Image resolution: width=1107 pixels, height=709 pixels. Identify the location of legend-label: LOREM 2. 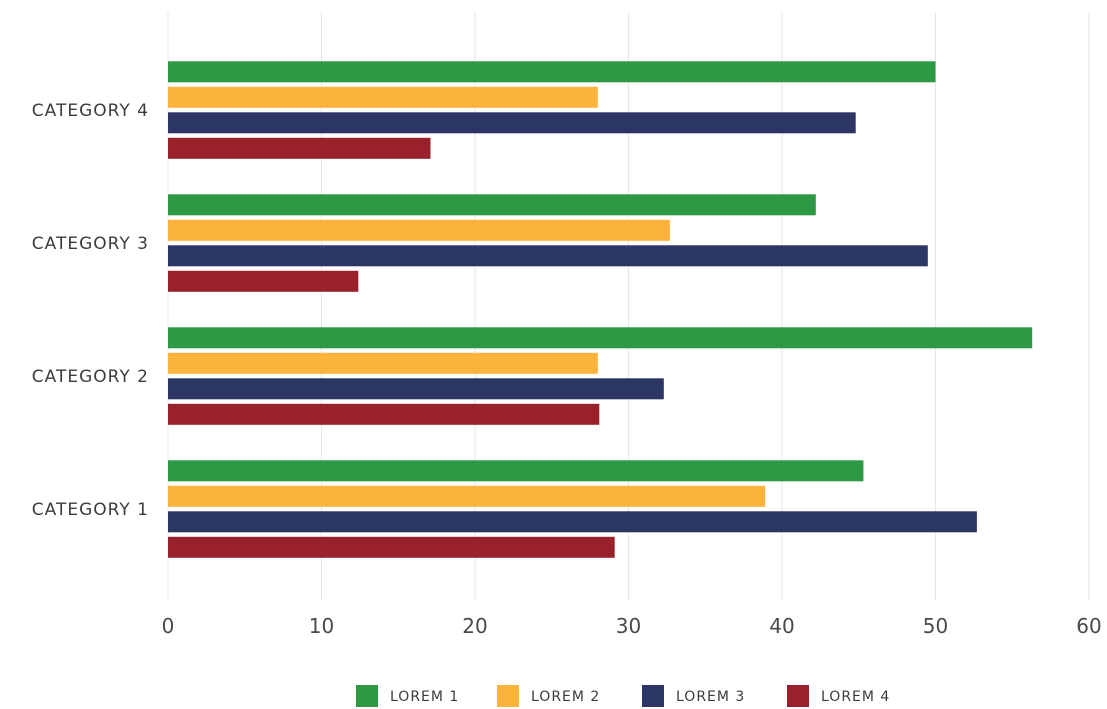
(565, 697).